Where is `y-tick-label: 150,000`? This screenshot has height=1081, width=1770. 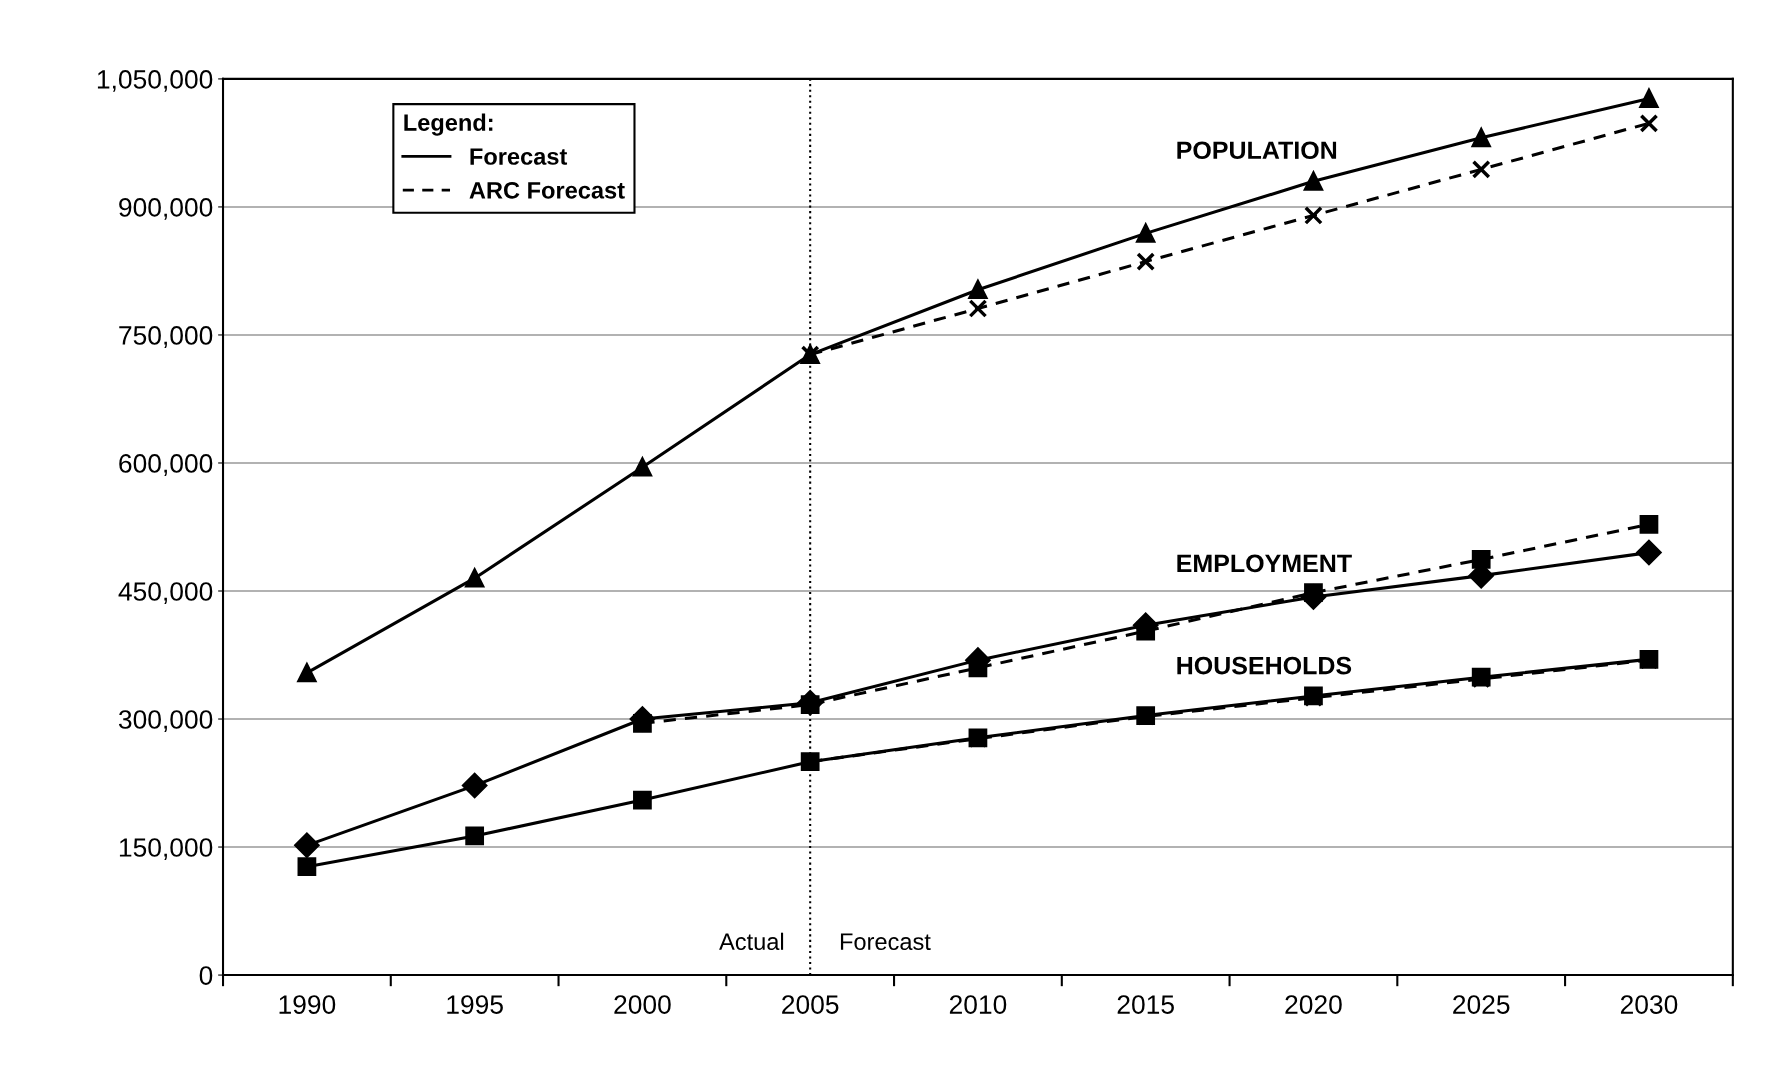 y-tick-label: 150,000 is located at coordinates (166, 849).